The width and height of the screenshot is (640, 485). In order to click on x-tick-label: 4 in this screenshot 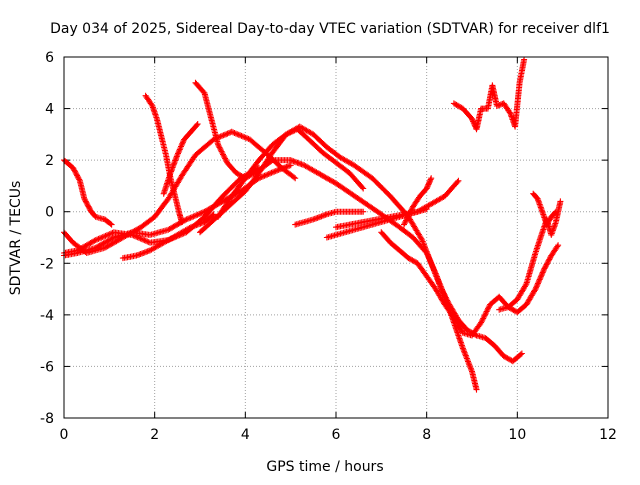, I will do `click(245, 435)`.